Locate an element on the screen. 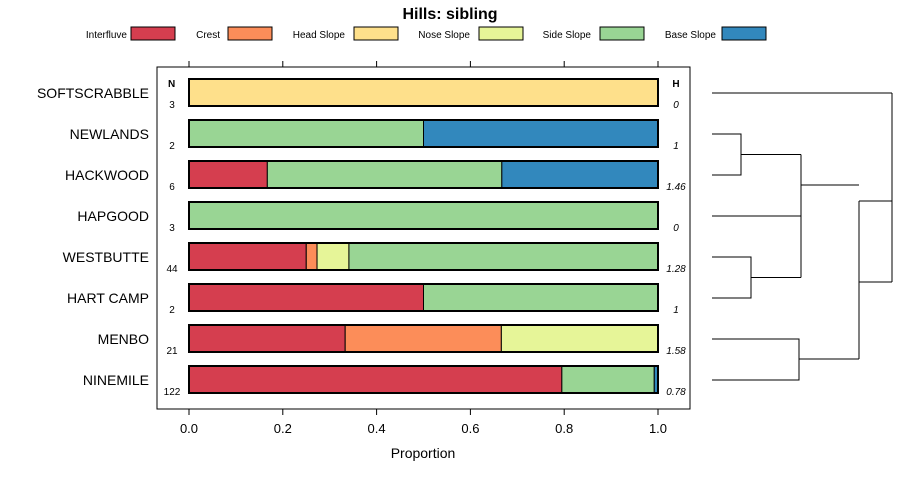 The image size is (900, 480). bar-softscrabble-head-slope is located at coordinates (423, 92).